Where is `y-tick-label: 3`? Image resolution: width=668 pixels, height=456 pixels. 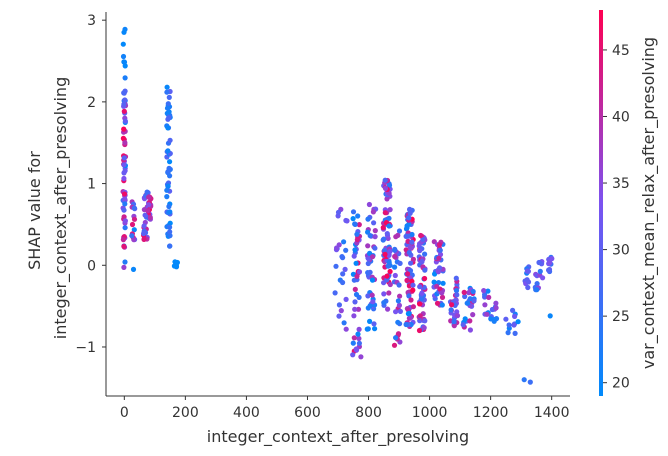
y-tick-label: 3 is located at coordinates (91, 21).